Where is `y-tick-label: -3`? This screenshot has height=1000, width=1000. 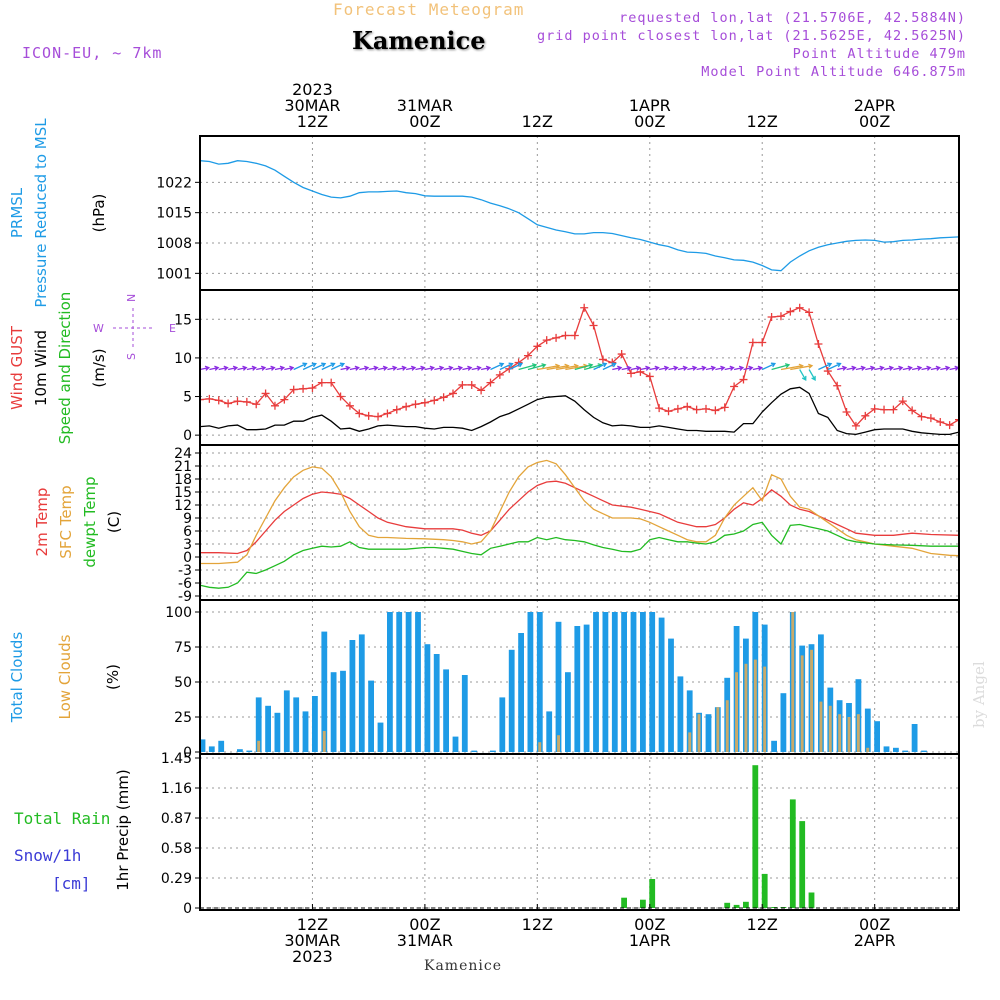 y-tick-label: -3 is located at coordinates (185, 571).